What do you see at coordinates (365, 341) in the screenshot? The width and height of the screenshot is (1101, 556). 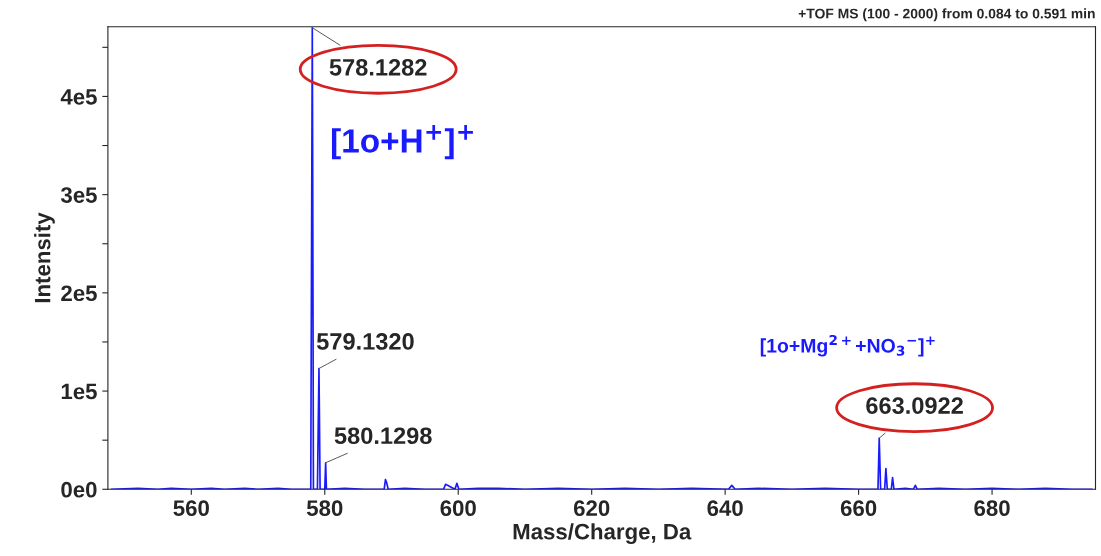 I see `annotation: 579.1320` at bounding box center [365, 341].